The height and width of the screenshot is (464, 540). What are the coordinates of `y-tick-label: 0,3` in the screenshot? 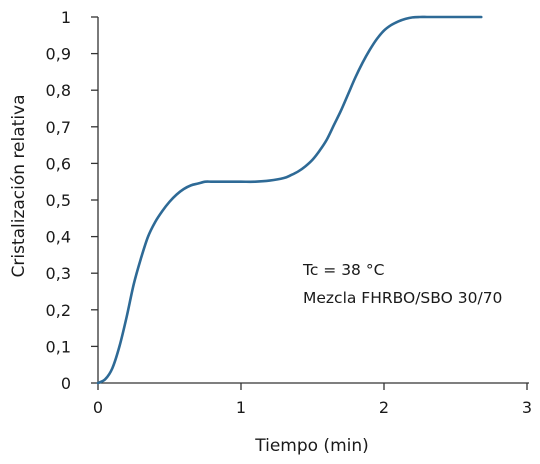 It's located at (58, 273).